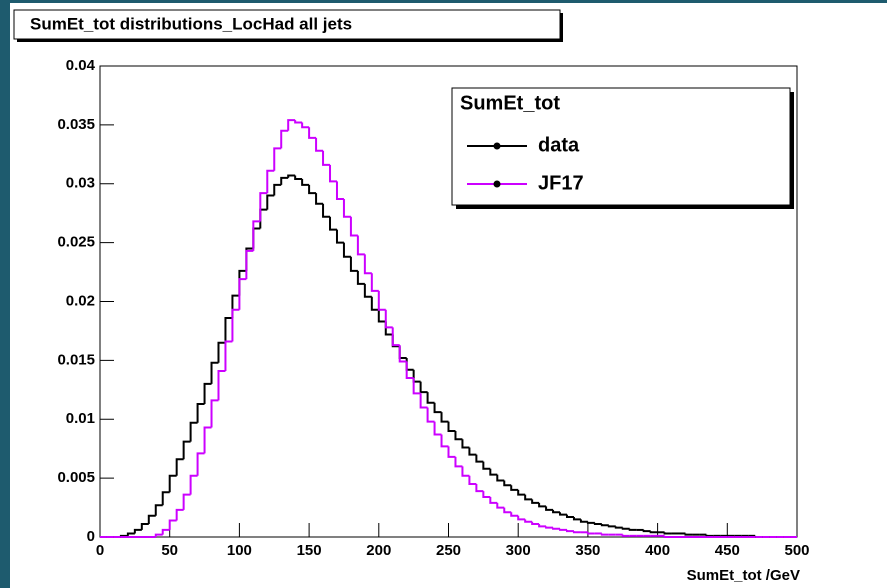 Image resolution: width=887 pixels, height=588 pixels. What do you see at coordinates (76, 242) in the screenshot?
I see `y-tick-label: 0.025` at bounding box center [76, 242].